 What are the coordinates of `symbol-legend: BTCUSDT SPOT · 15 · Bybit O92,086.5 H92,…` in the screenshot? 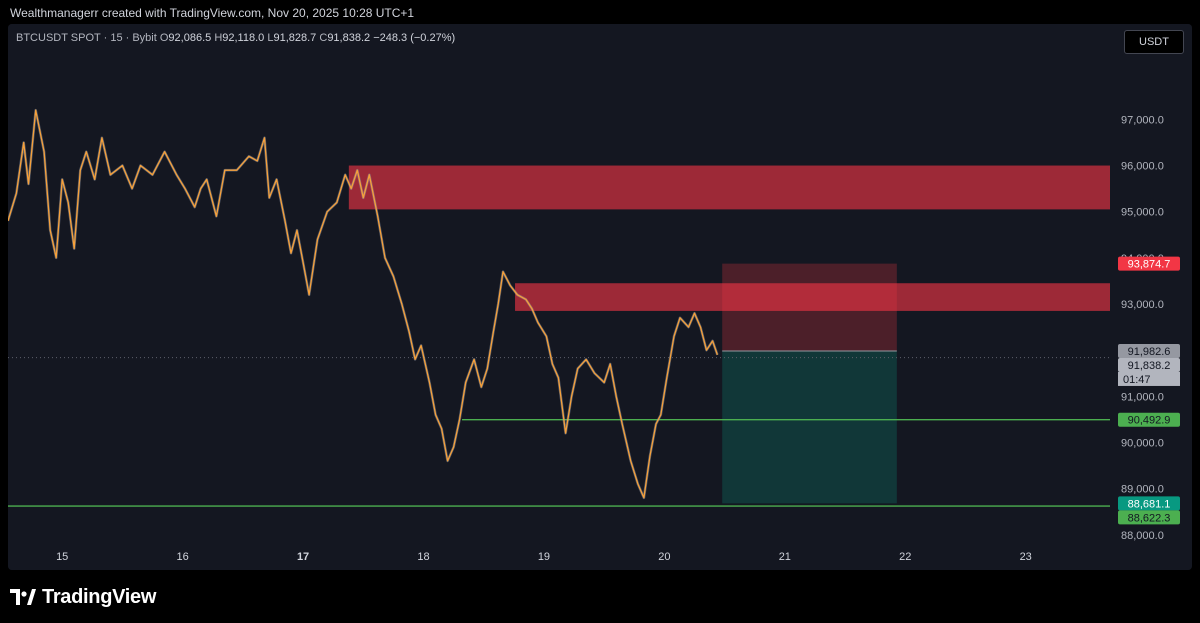 It's located at (235, 38).